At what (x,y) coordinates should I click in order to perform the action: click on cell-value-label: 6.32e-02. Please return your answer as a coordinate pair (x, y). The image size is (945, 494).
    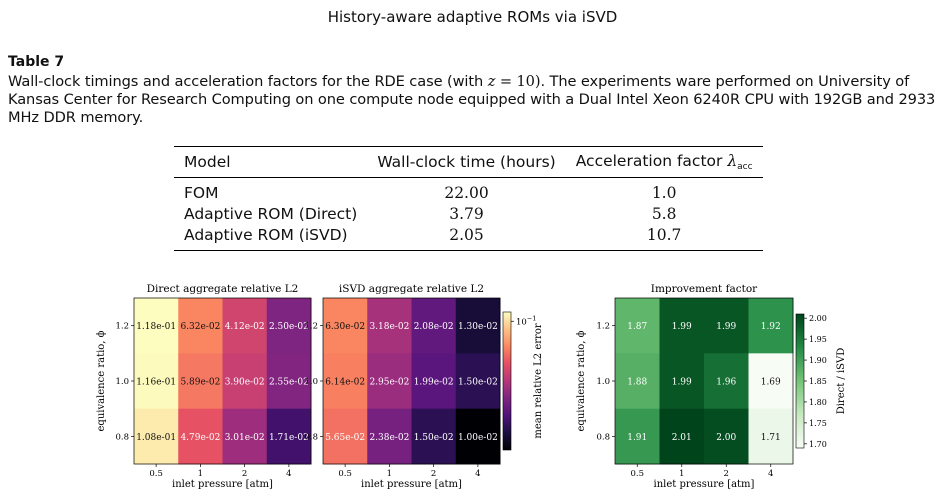
    Looking at the image, I should click on (200, 327).